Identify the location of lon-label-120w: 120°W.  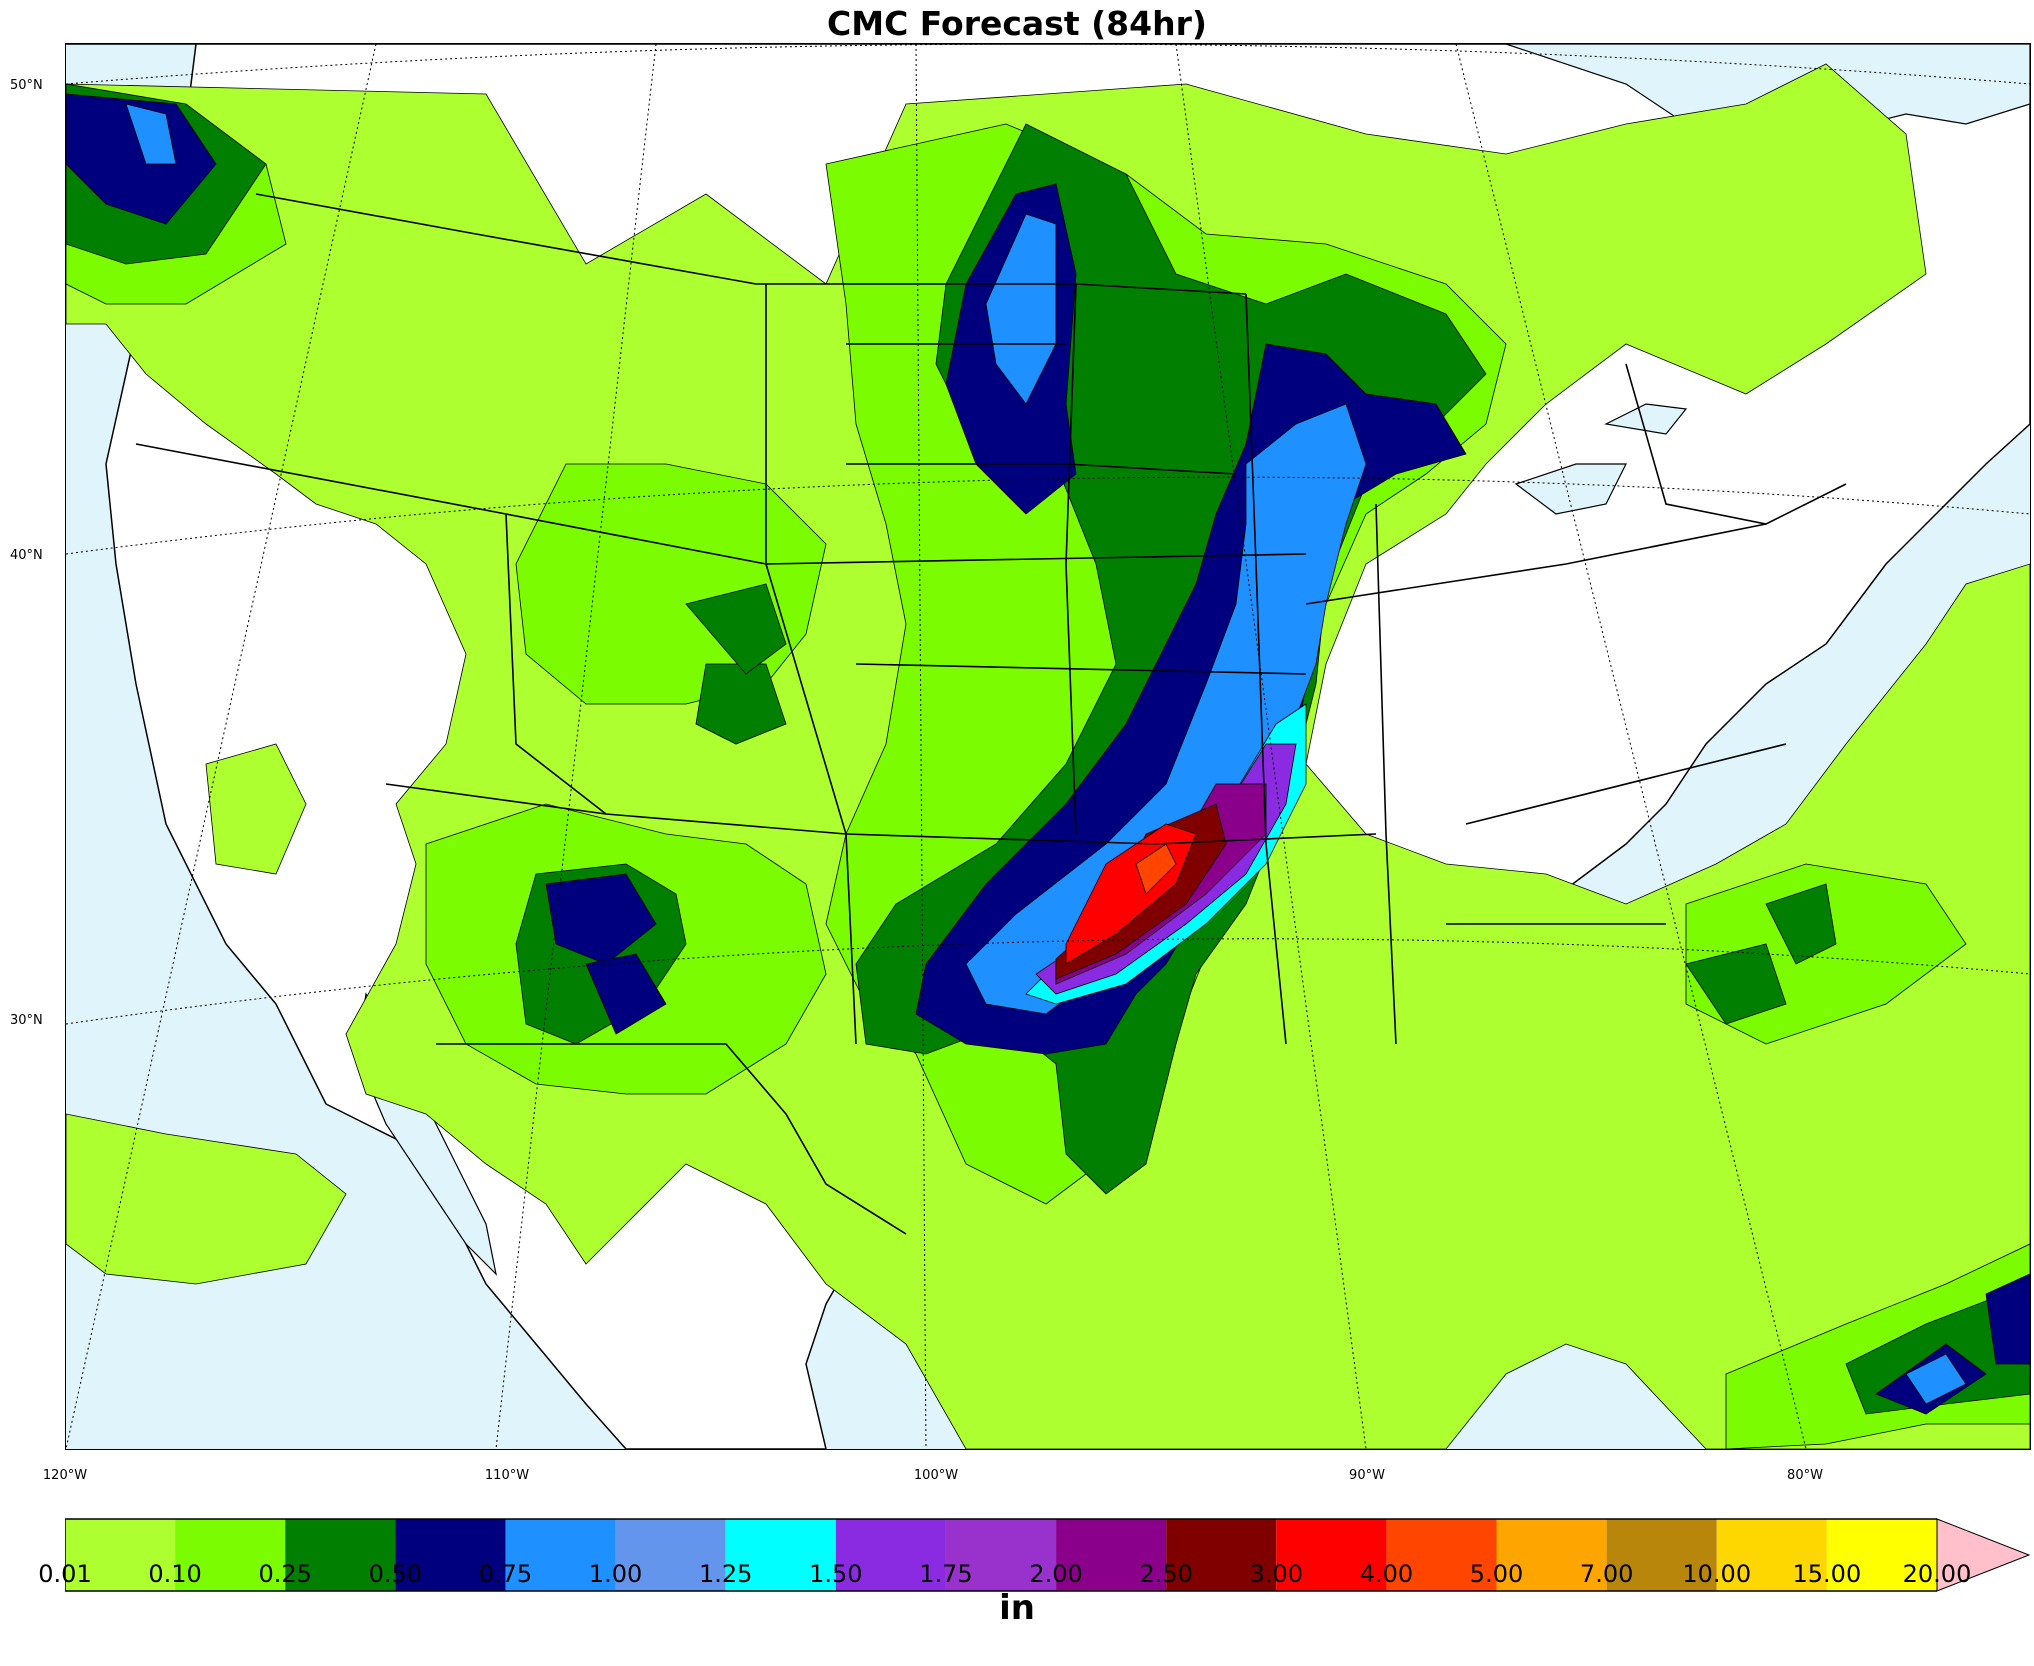
(65, 1475).